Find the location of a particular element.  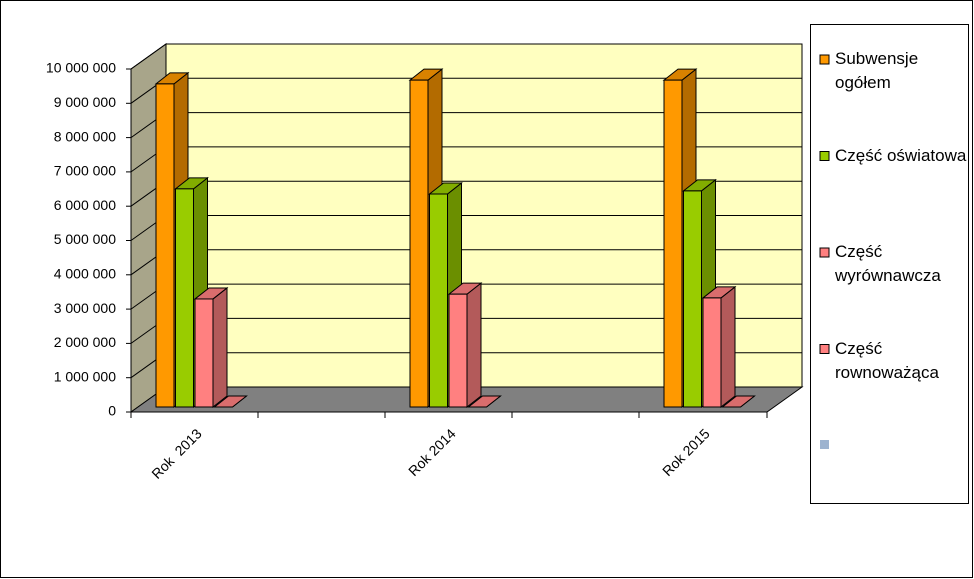

legend-box is located at coordinates (889, 264).